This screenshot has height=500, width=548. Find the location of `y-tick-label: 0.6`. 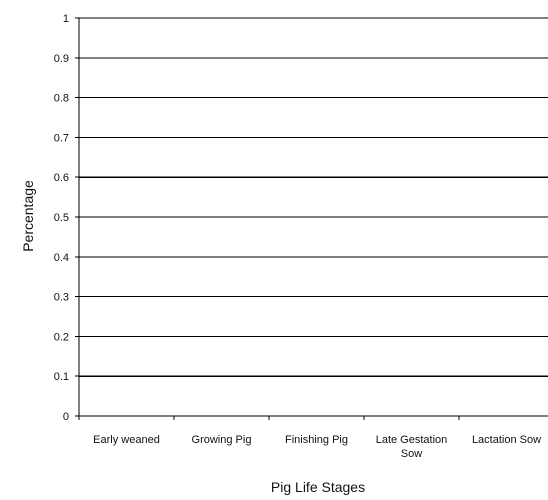

y-tick-label: 0.6 is located at coordinates (61, 178).